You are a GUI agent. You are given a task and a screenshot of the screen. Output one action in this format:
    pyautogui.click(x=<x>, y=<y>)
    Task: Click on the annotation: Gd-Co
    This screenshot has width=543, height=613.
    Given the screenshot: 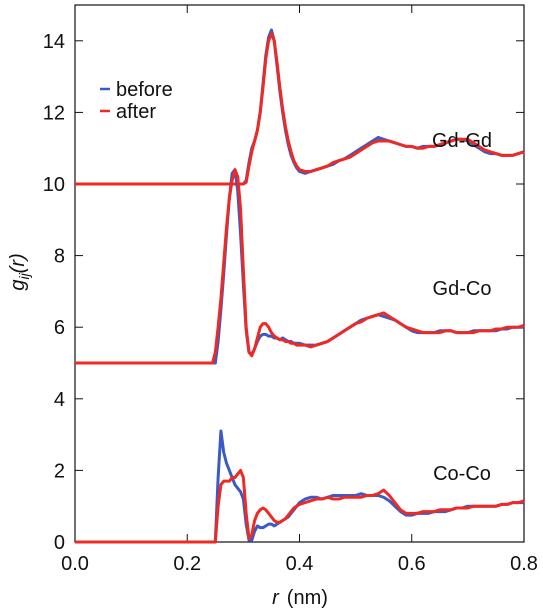 What is the action you would take?
    pyautogui.click(x=462, y=289)
    